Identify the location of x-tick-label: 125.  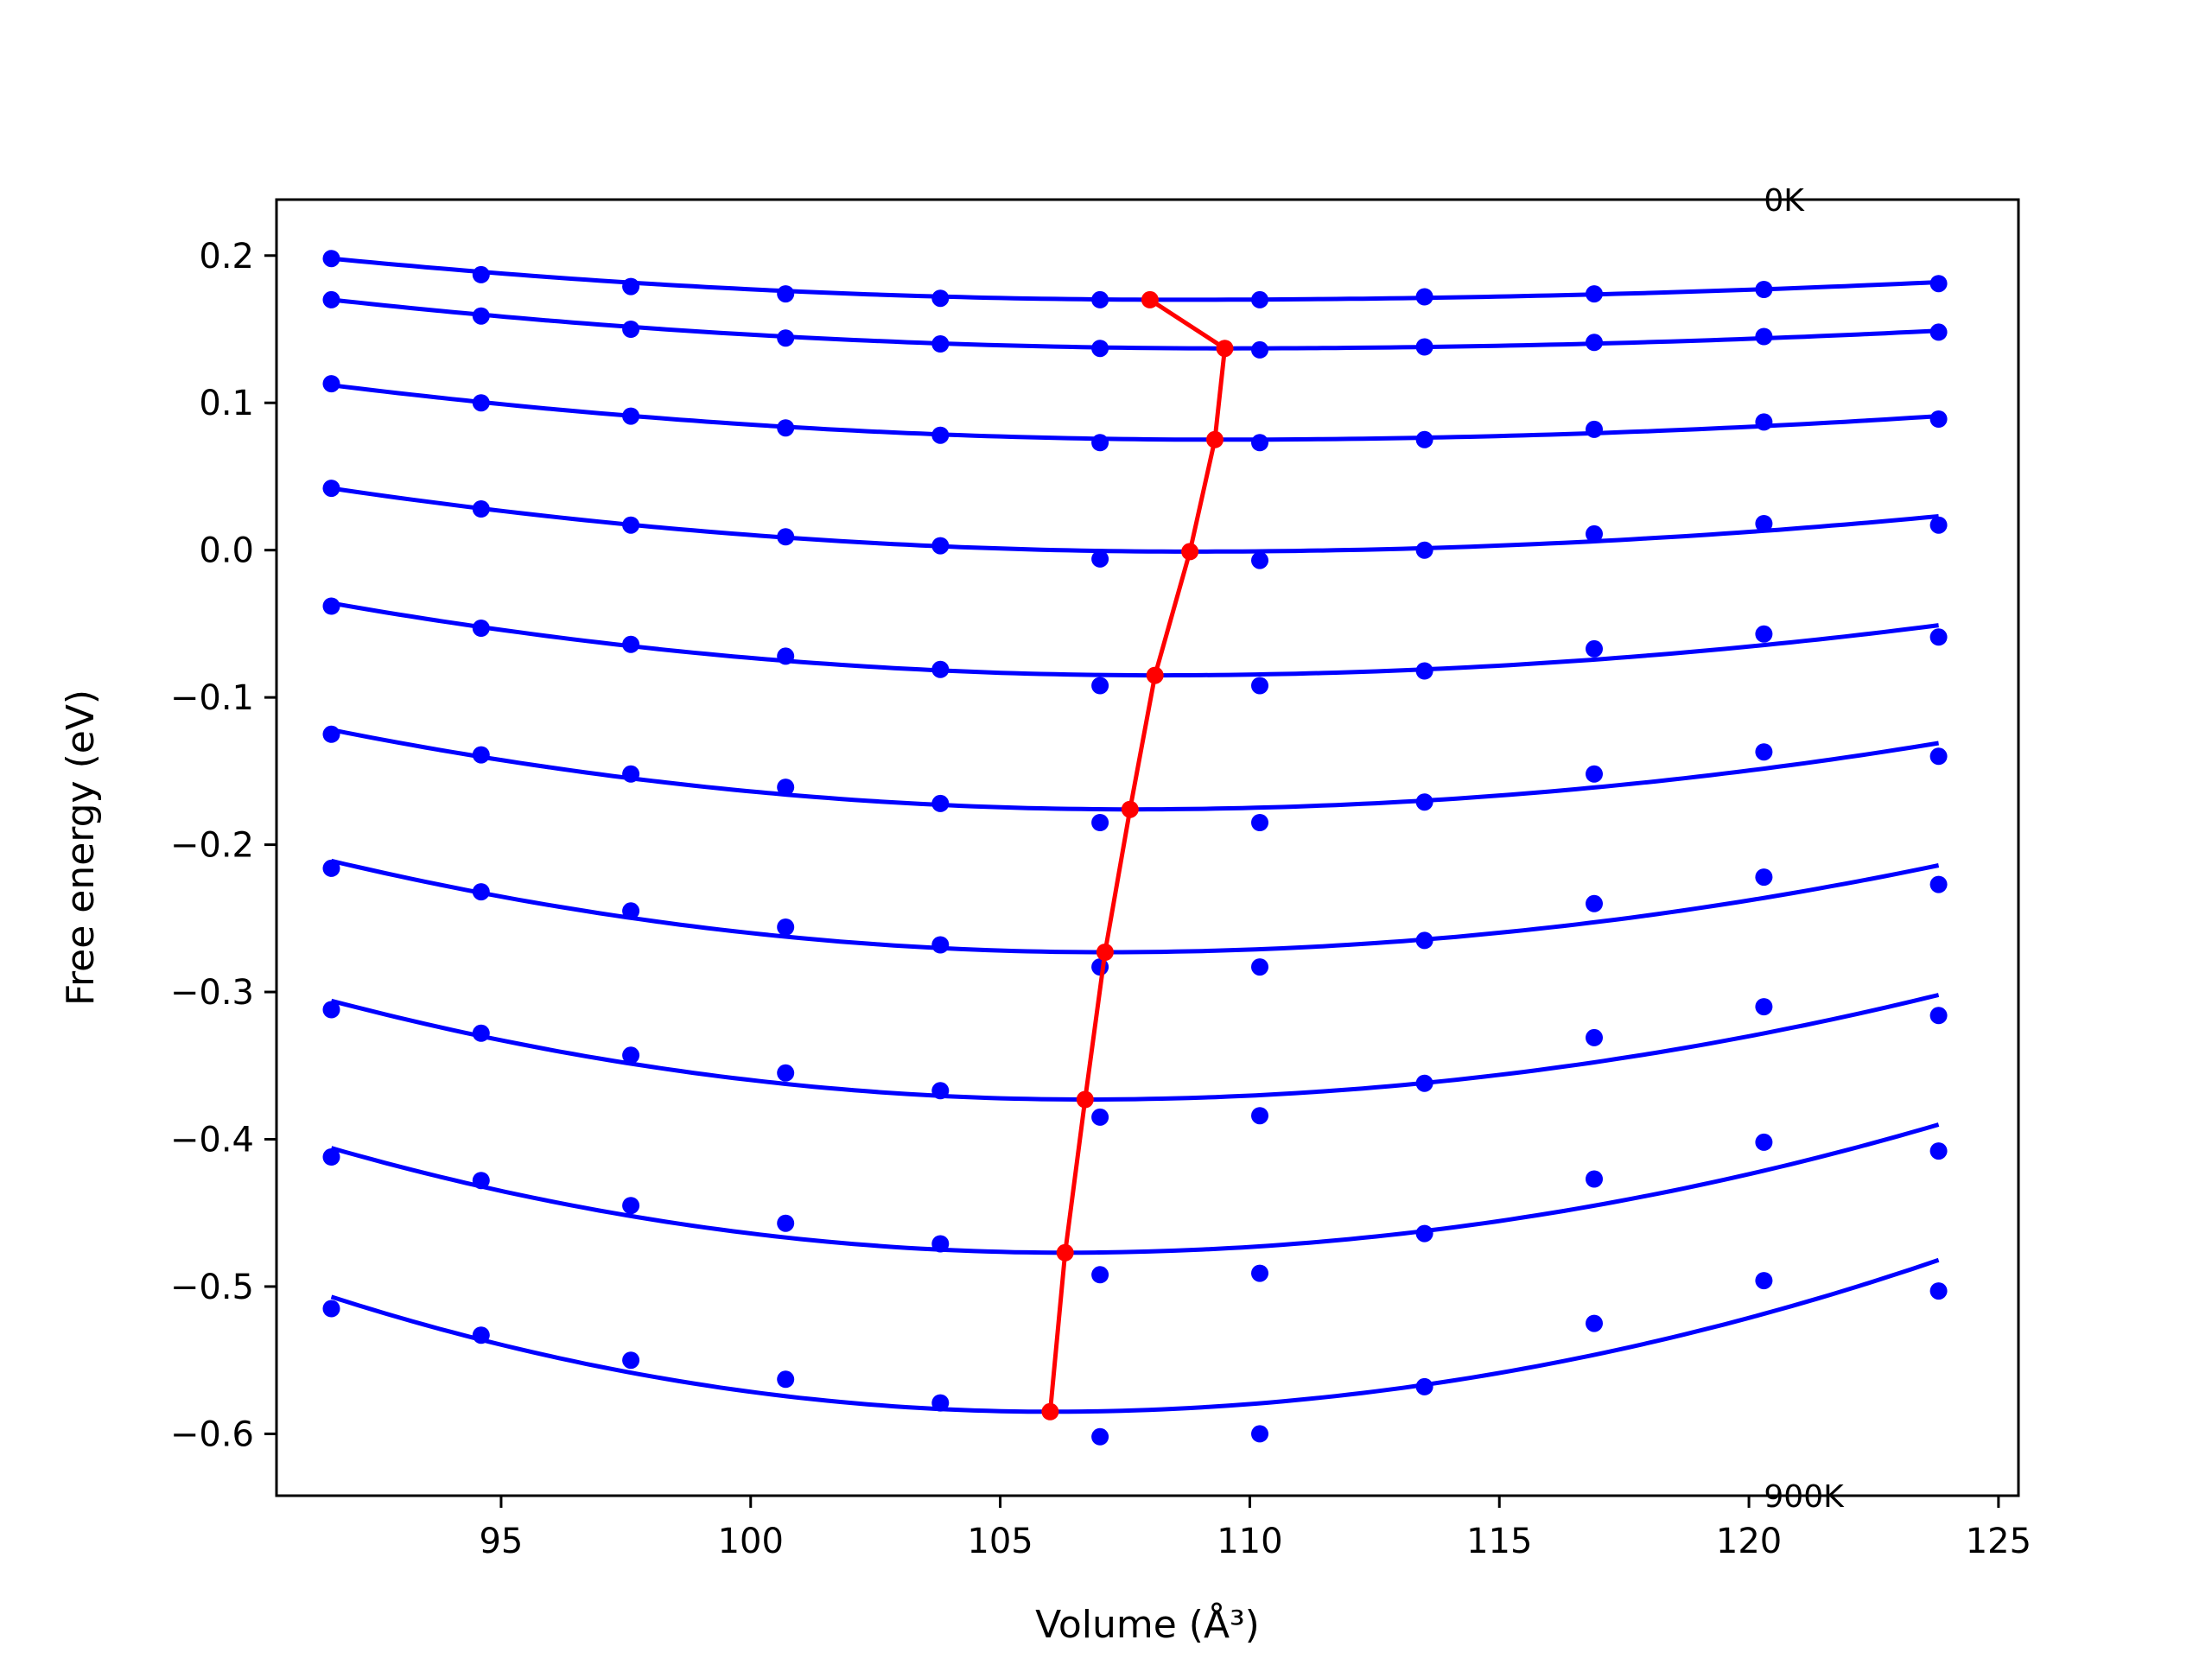
(1998, 1541).